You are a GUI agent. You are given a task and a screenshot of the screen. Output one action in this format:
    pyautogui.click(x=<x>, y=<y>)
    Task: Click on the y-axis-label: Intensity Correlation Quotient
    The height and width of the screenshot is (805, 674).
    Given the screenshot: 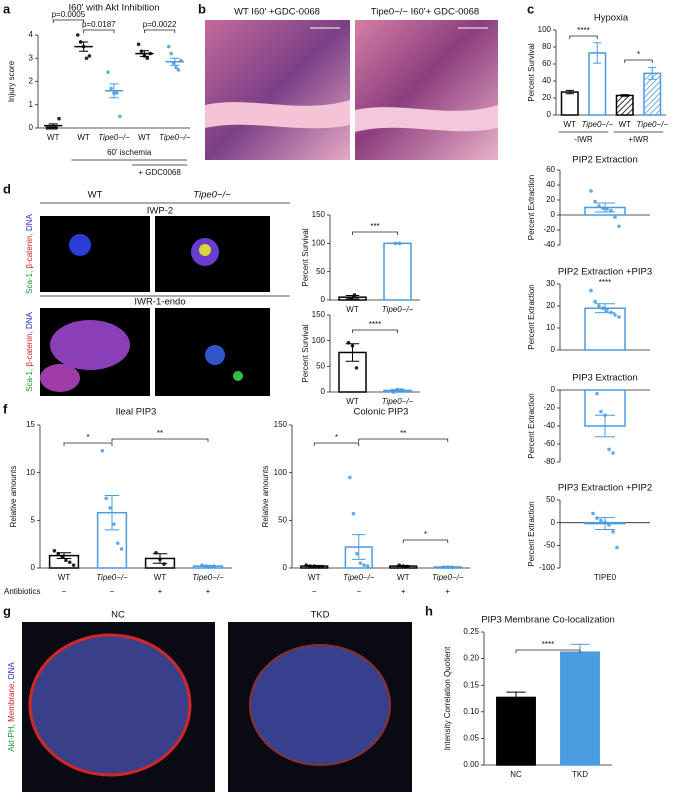 What is the action you would take?
    pyautogui.click(x=447, y=698)
    